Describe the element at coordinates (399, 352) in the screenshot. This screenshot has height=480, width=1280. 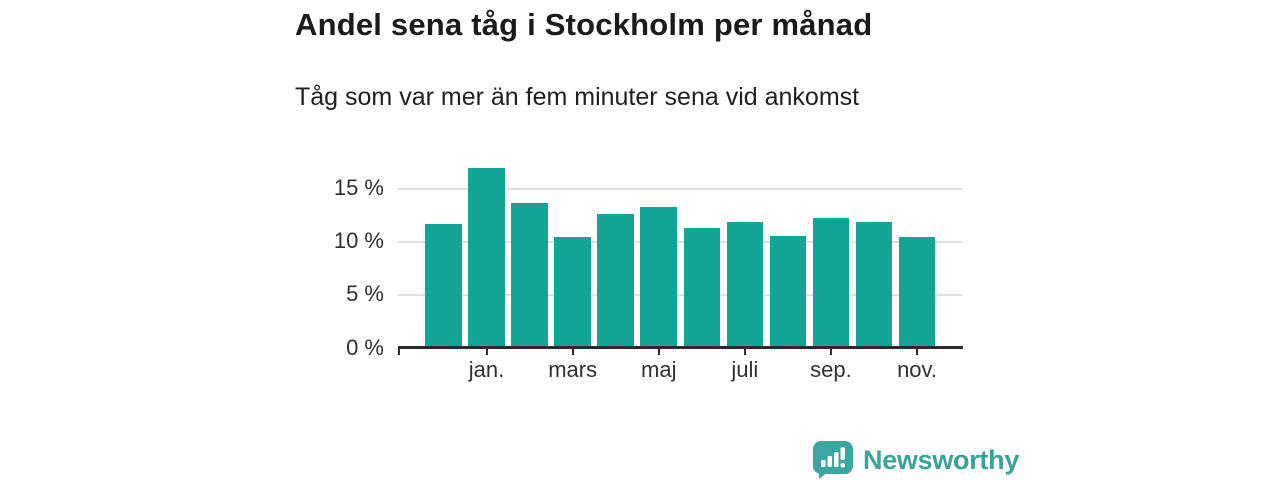
I see `axis-start-tick` at that location.